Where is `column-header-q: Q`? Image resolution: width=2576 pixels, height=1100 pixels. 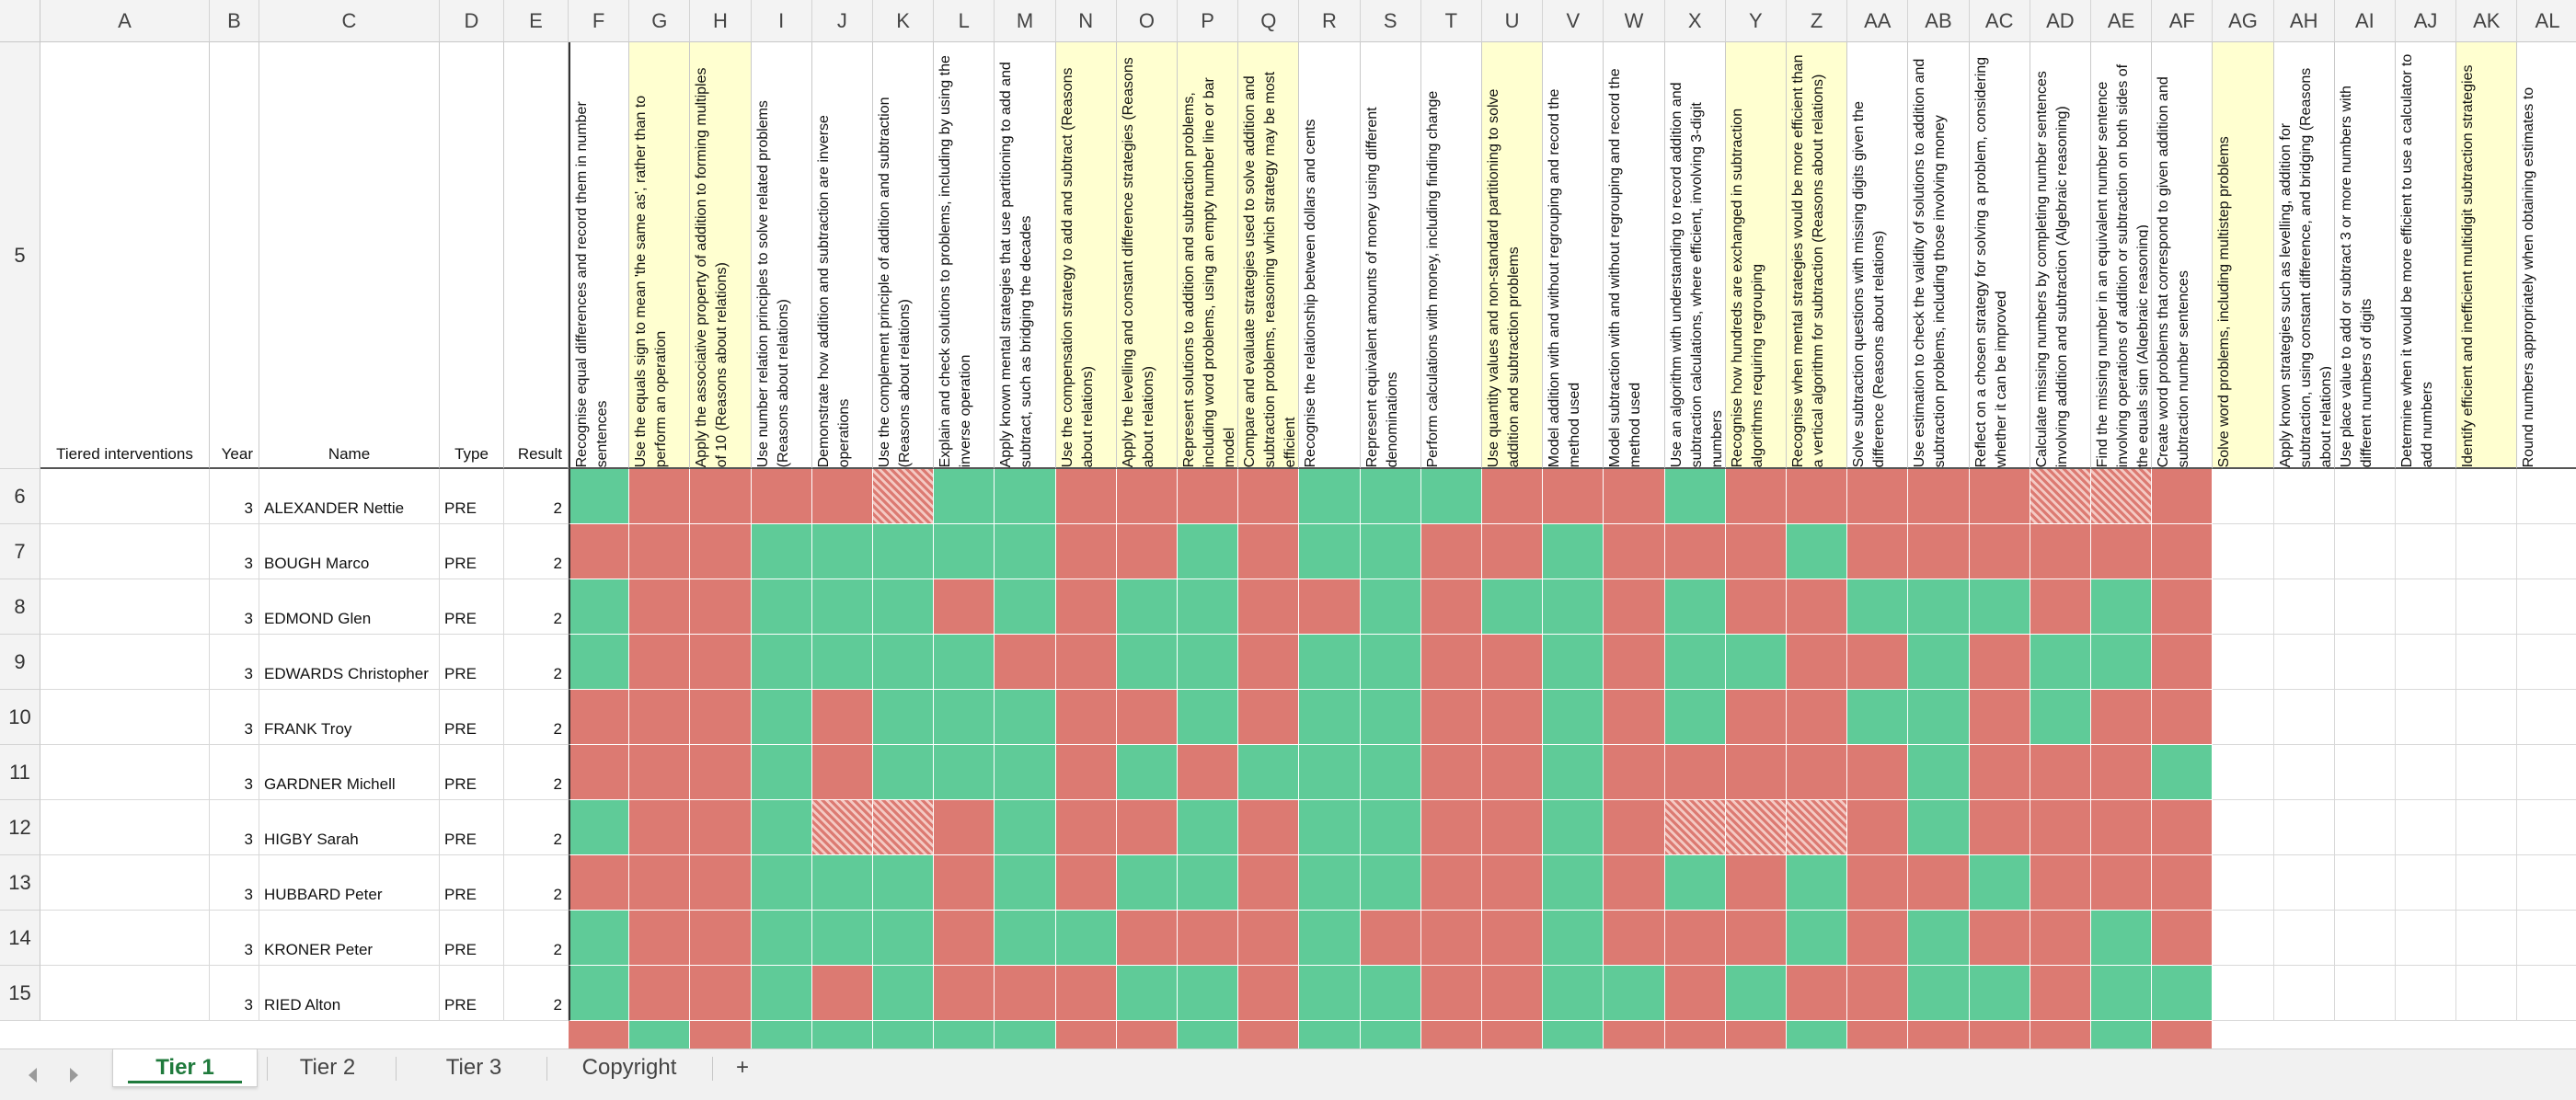
column-header-q: Q is located at coordinates (1269, 21).